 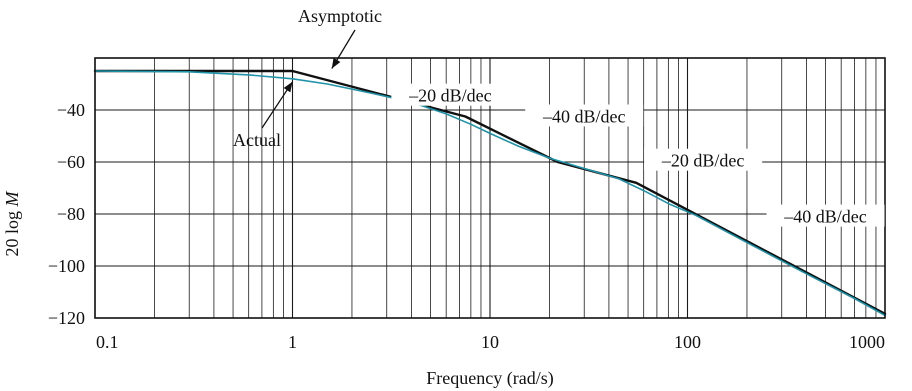 I want to click on y-axis-title-prefix: 20 log, so click(x=12, y=231).